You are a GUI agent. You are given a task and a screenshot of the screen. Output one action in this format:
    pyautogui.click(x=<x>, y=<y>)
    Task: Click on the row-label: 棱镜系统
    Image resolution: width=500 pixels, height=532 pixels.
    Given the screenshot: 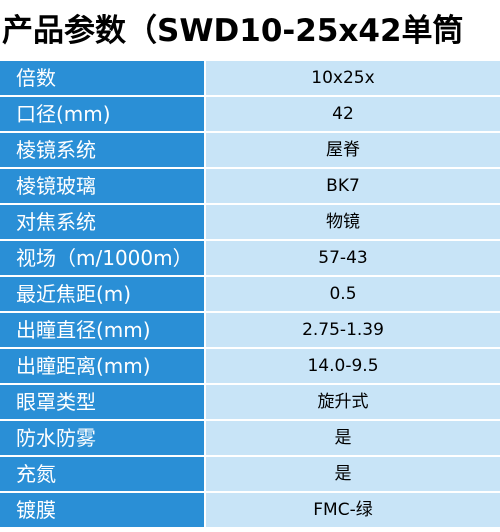 What is the action you would take?
    pyautogui.click(x=102, y=150)
    